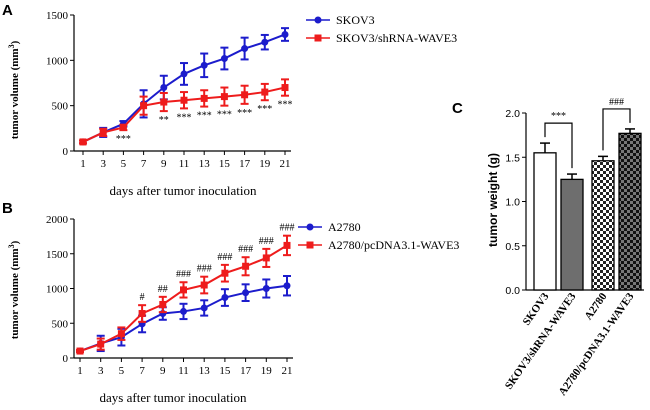 The width and height of the screenshot is (650, 410). Describe the element at coordinates (344, 227) in the screenshot. I see `legend-label-a2780: A2780` at that location.